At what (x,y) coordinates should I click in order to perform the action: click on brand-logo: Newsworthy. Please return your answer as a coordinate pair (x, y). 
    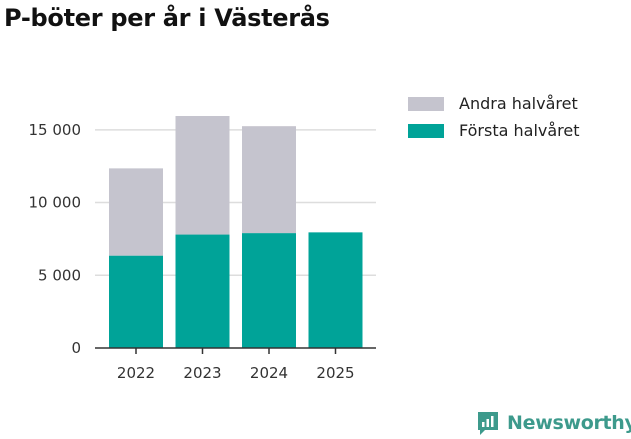
    Looking at the image, I should click on (553, 423).